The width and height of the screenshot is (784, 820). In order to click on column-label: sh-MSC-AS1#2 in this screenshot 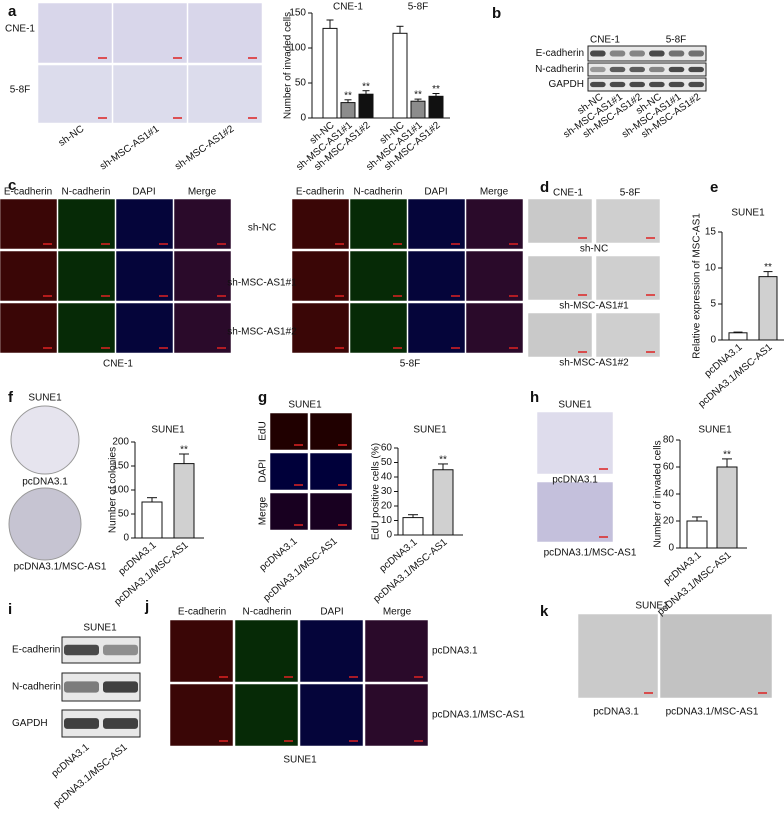, I will do `click(205, 147)`.